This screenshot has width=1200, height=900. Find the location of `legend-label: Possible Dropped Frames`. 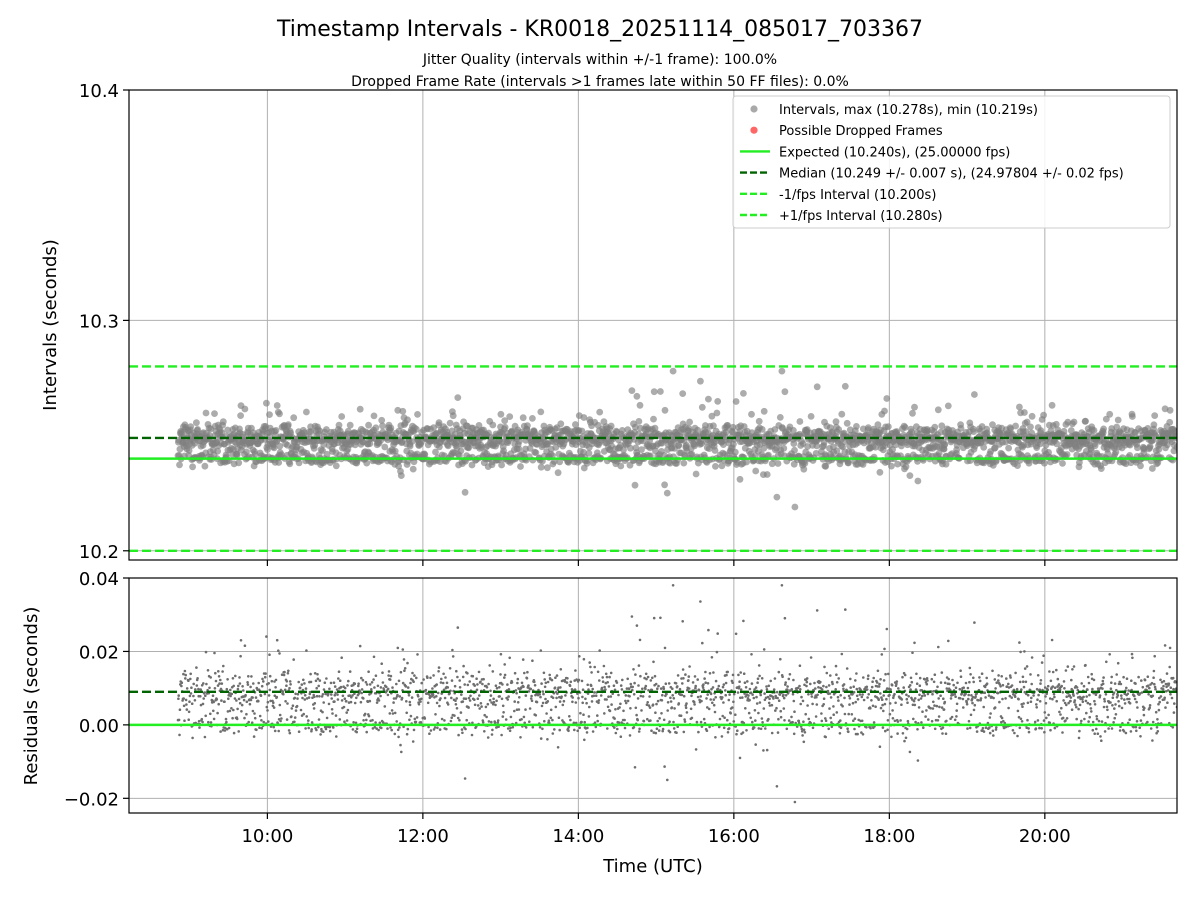

legend-label: Possible Dropped Frames is located at coordinates (861, 131).